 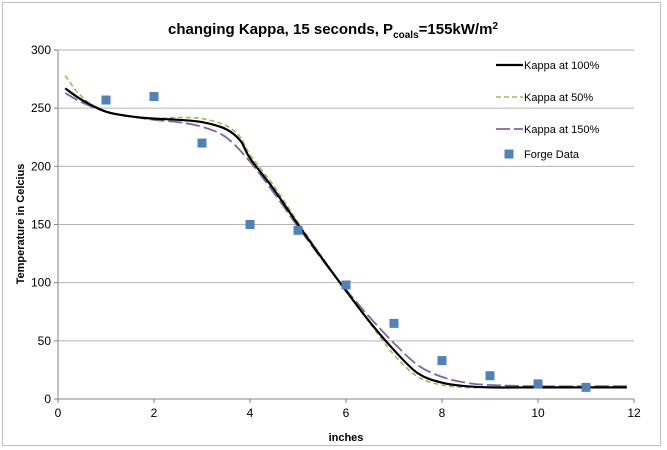 What do you see at coordinates (561, 130) in the screenshot?
I see `legend-label-2: Kappa at 150%` at bounding box center [561, 130].